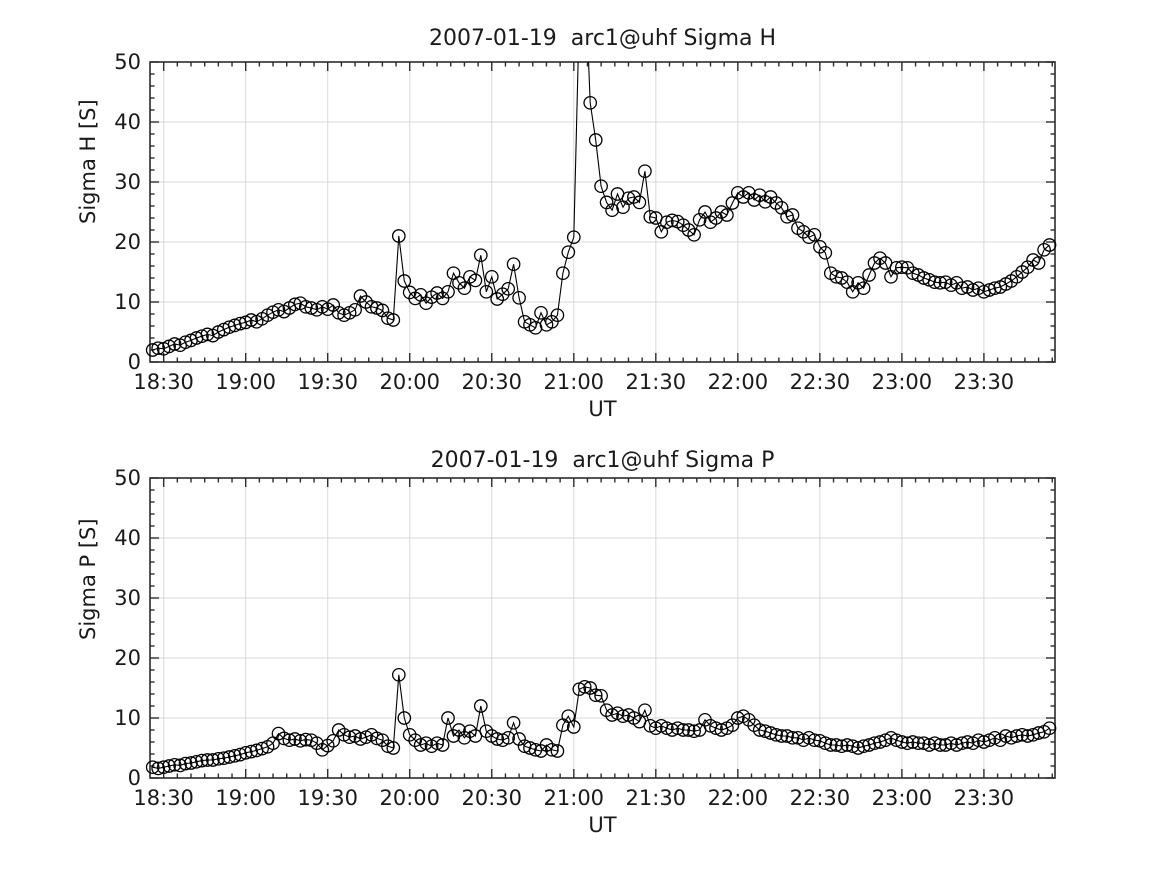  Describe the element at coordinates (602, 38) in the screenshot. I see `sigma-h-title: 2007-01-19 arc1@uhf Sigma H` at that location.